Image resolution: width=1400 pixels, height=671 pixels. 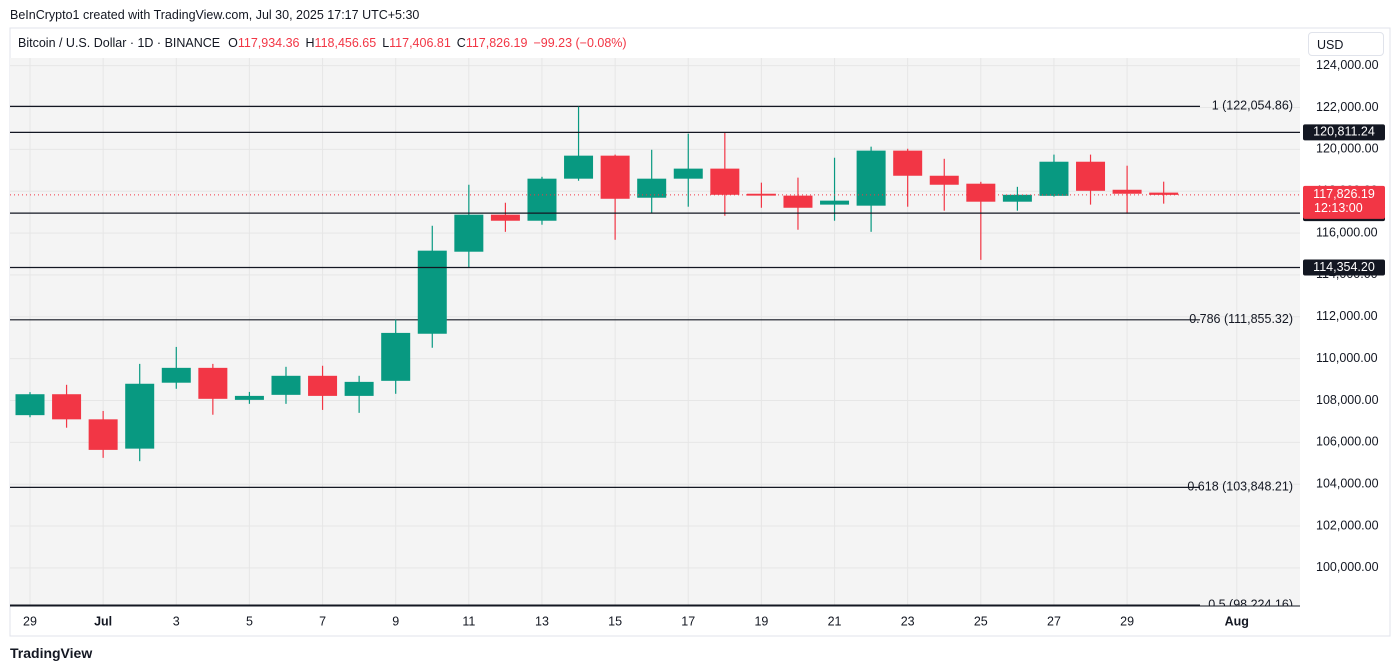 I want to click on price-badge-label: 120,811.24, so click(x=1344, y=132).